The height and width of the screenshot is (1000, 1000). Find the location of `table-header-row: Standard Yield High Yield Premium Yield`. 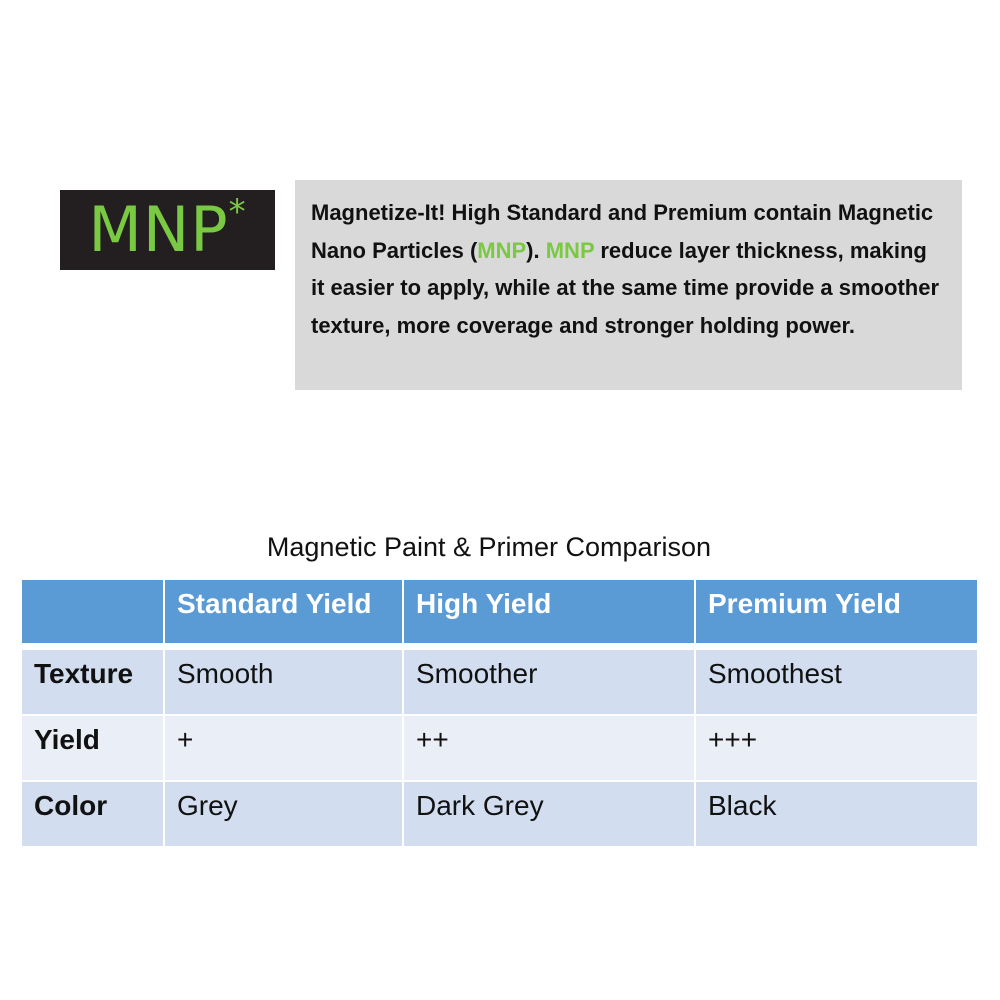

table-header-row: Standard Yield High Yield Premium Yield is located at coordinates (499, 611).